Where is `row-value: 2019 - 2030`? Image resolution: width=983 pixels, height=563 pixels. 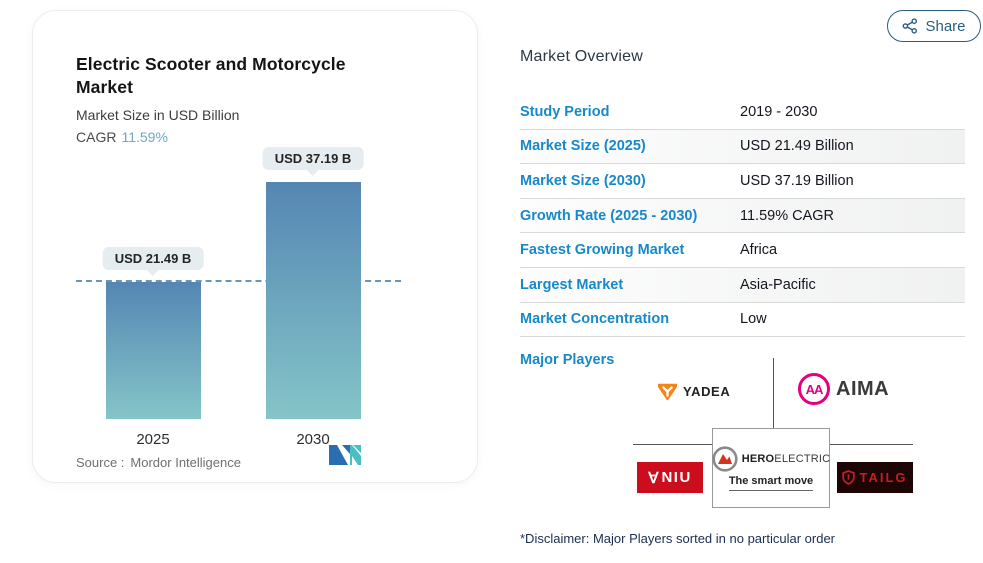
row-value: 2019 - 2030 is located at coordinates (779, 111).